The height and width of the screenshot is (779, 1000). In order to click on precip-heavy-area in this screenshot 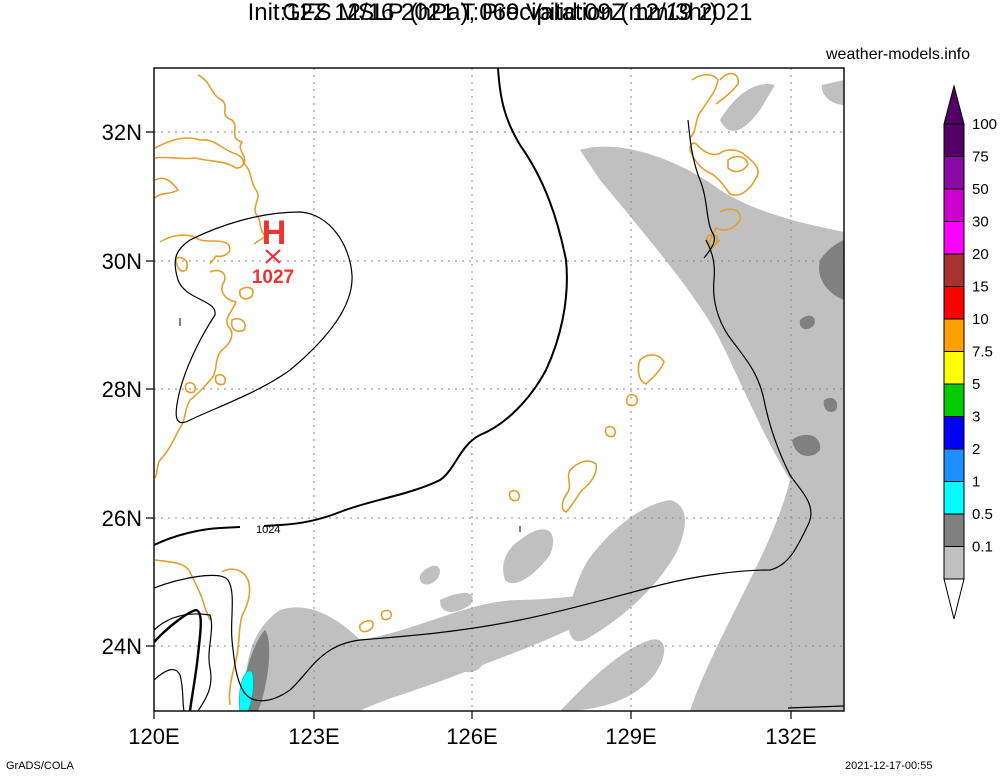, I will do `click(246, 690)`.